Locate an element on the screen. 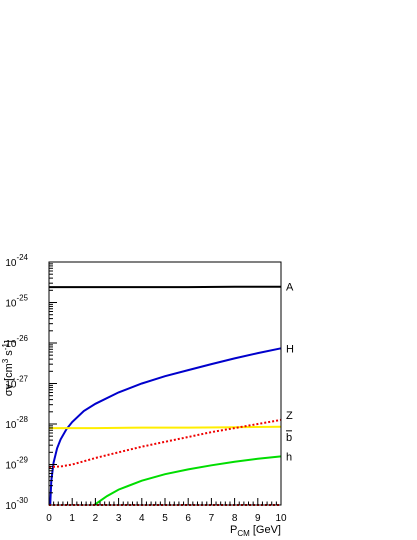 Image resolution: width=417 pixels, height=540 pixels. series-line-h is located at coordinates (187, 480).